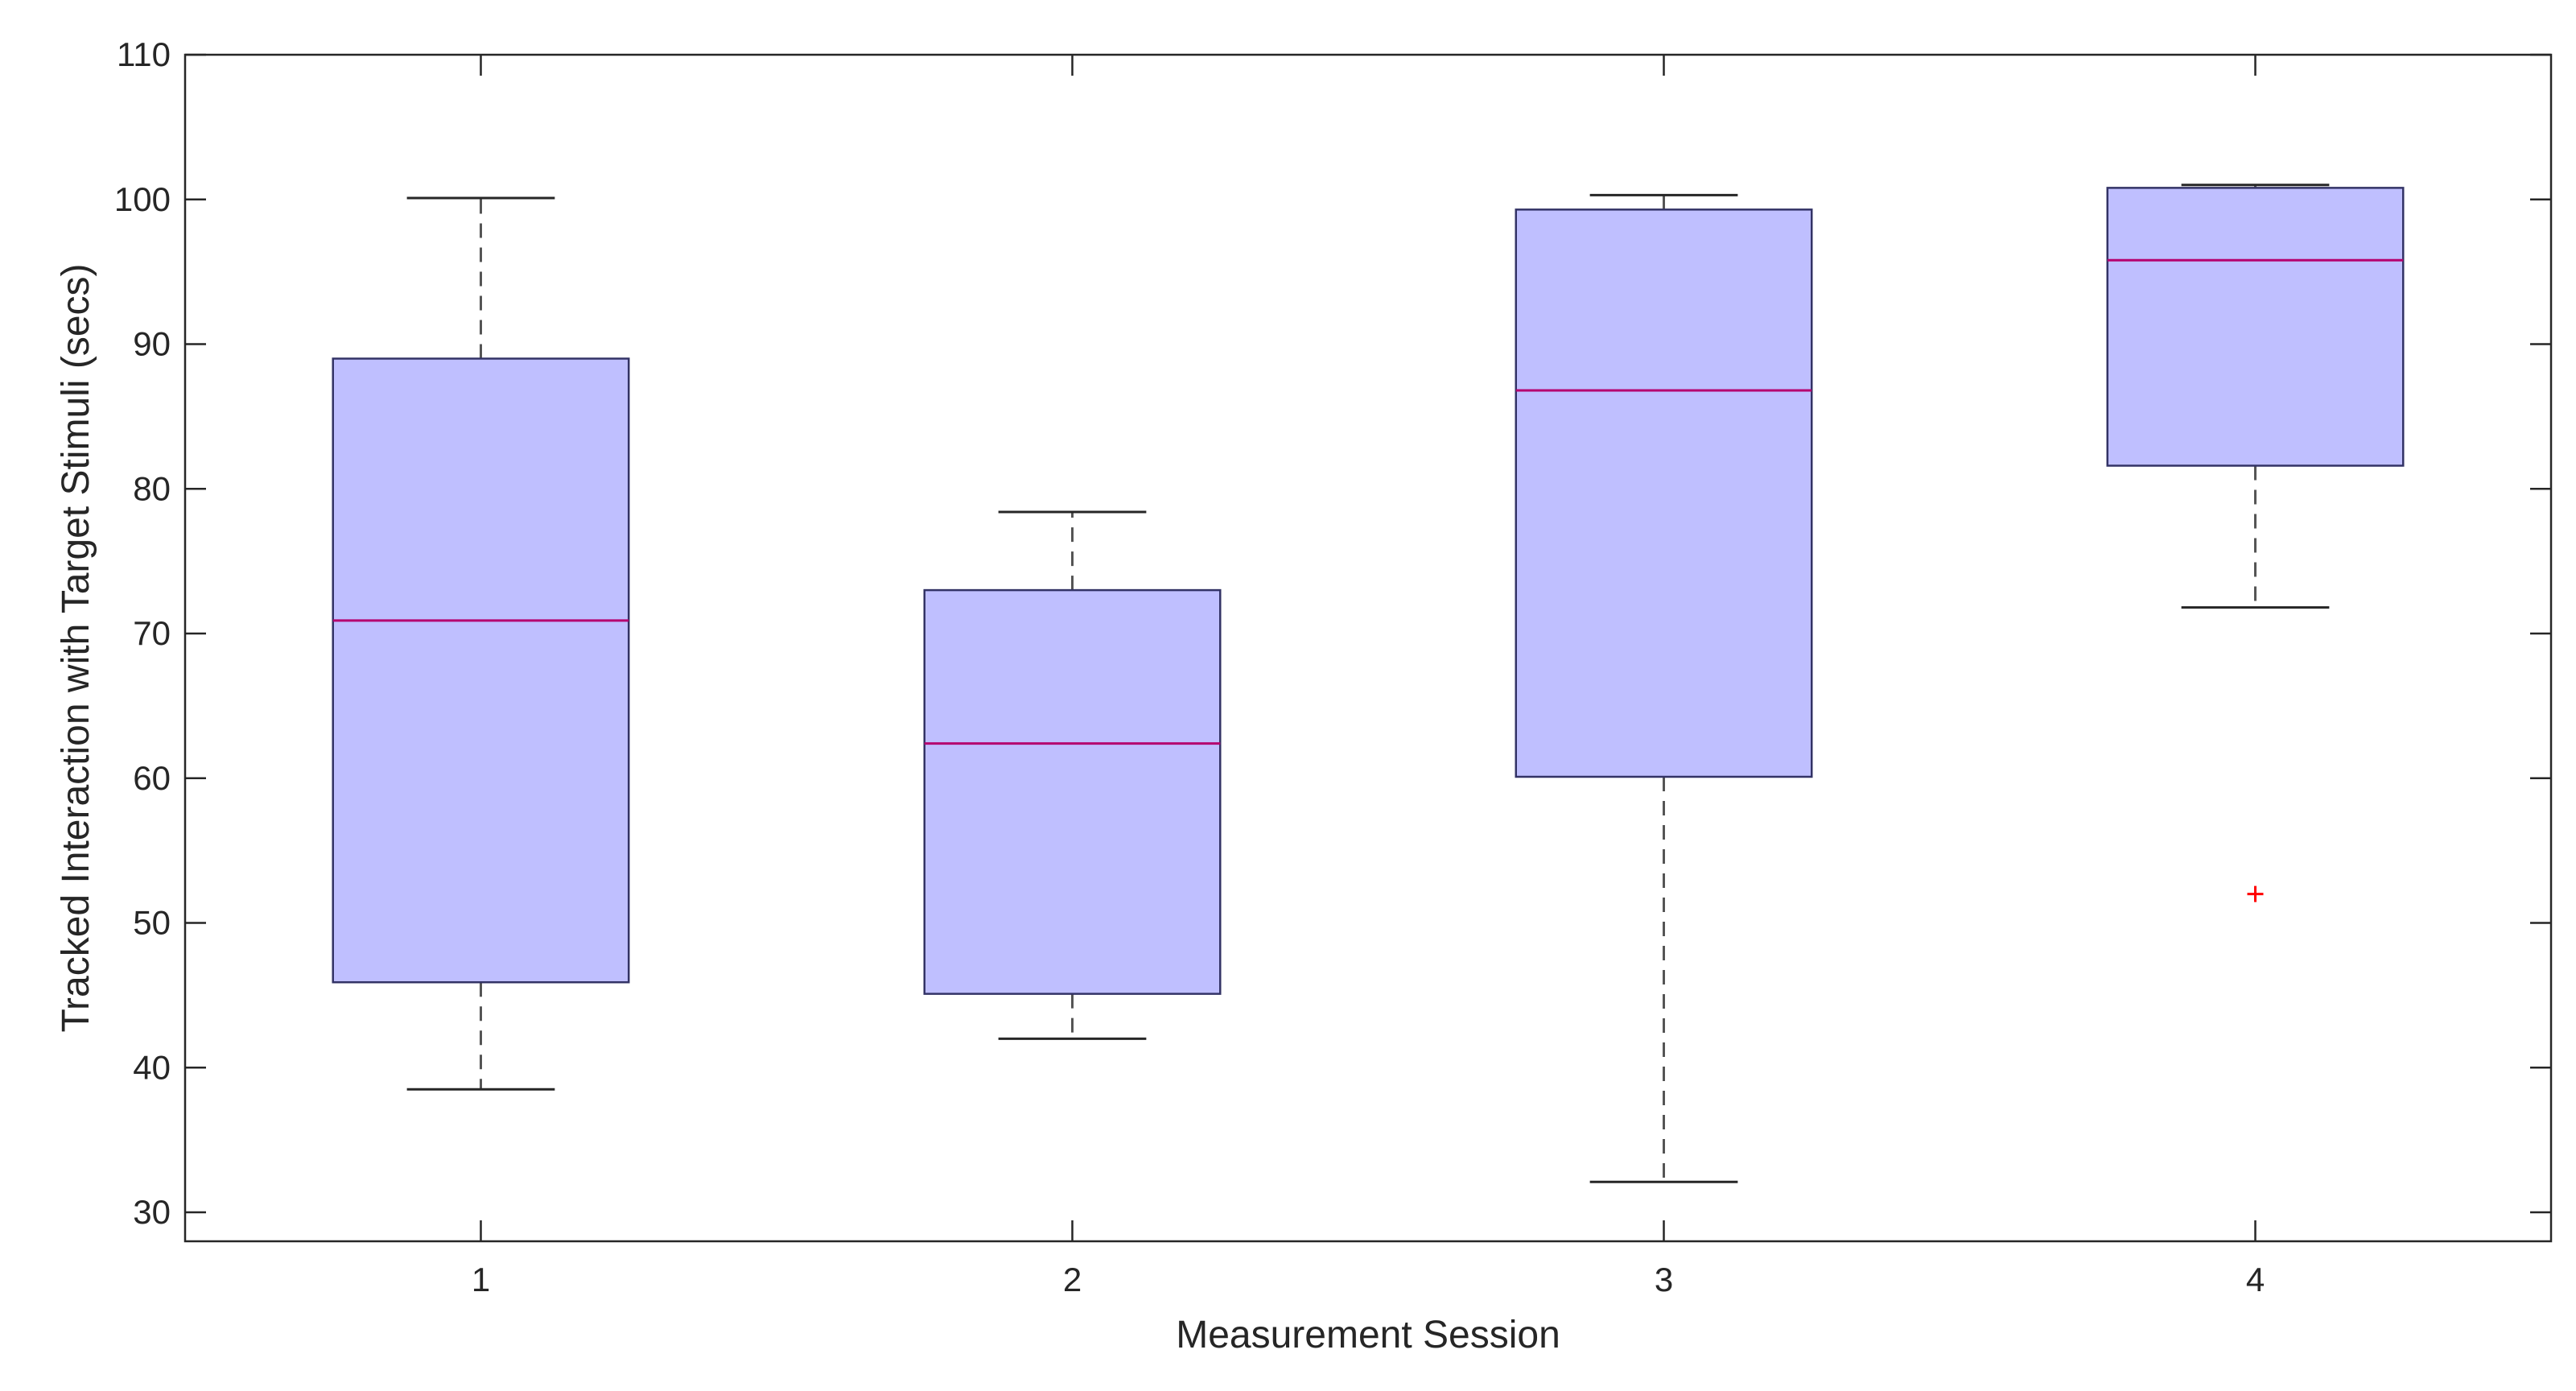 This screenshot has height=1391, width=2576. I want to click on x-tick-label: 1, so click(481, 1279).